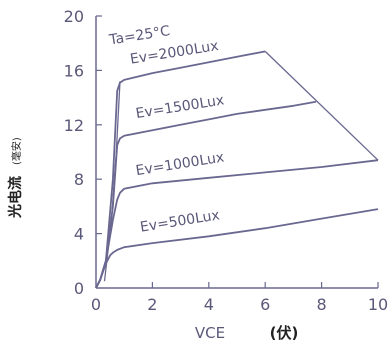 This screenshot has width=391, height=349. What do you see at coordinates (321, 105) in the screenshot?
I see `boundary-line` at bounding box center [321, 105].